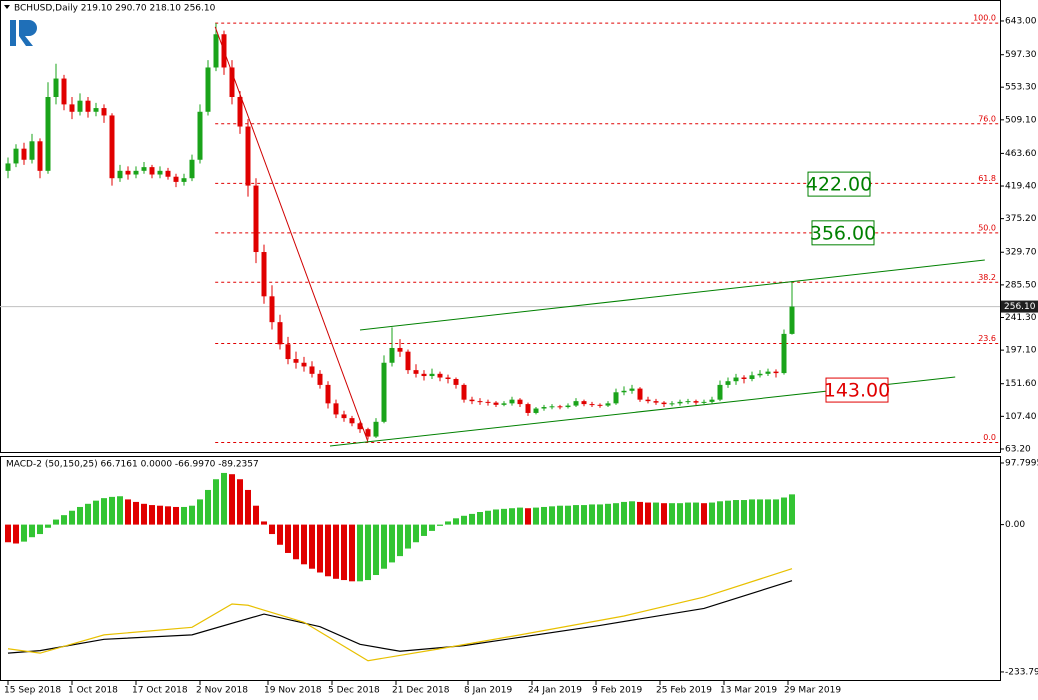 The image size is (1038, 700). What do you see at coordinates (222, 691) in the screenshot?
I see `x-tick-label: 2 Nov 2018` at bounding box center [222, 691].